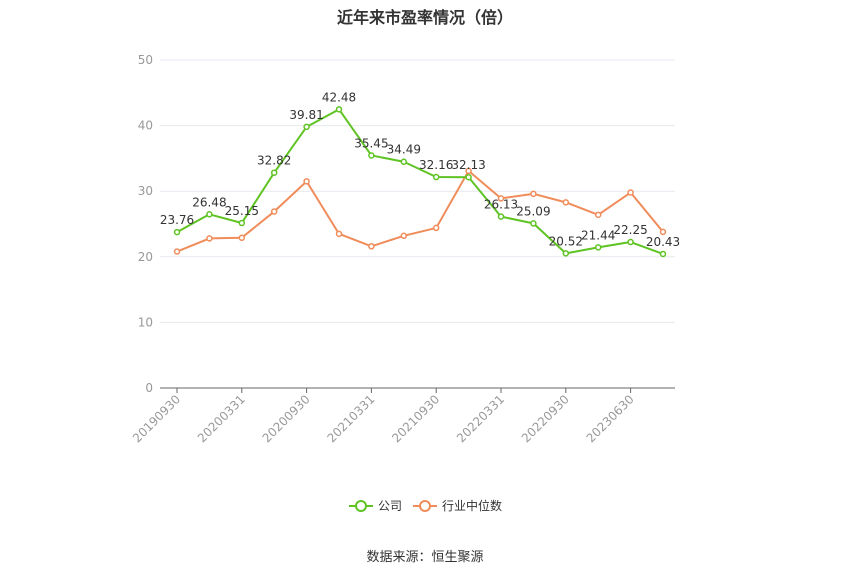 This screenshot has width=850, height=575. I want to click on x-tick-label: 20220930, so click(545, 418).